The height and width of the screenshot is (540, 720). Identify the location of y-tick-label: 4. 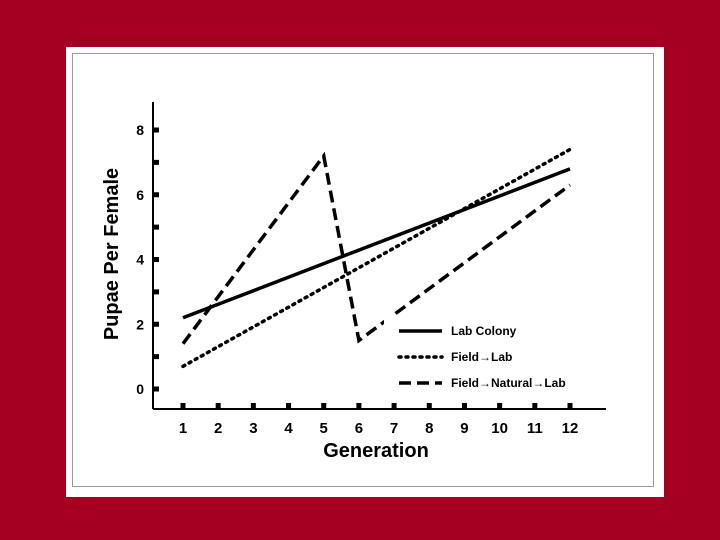
(140, 260).